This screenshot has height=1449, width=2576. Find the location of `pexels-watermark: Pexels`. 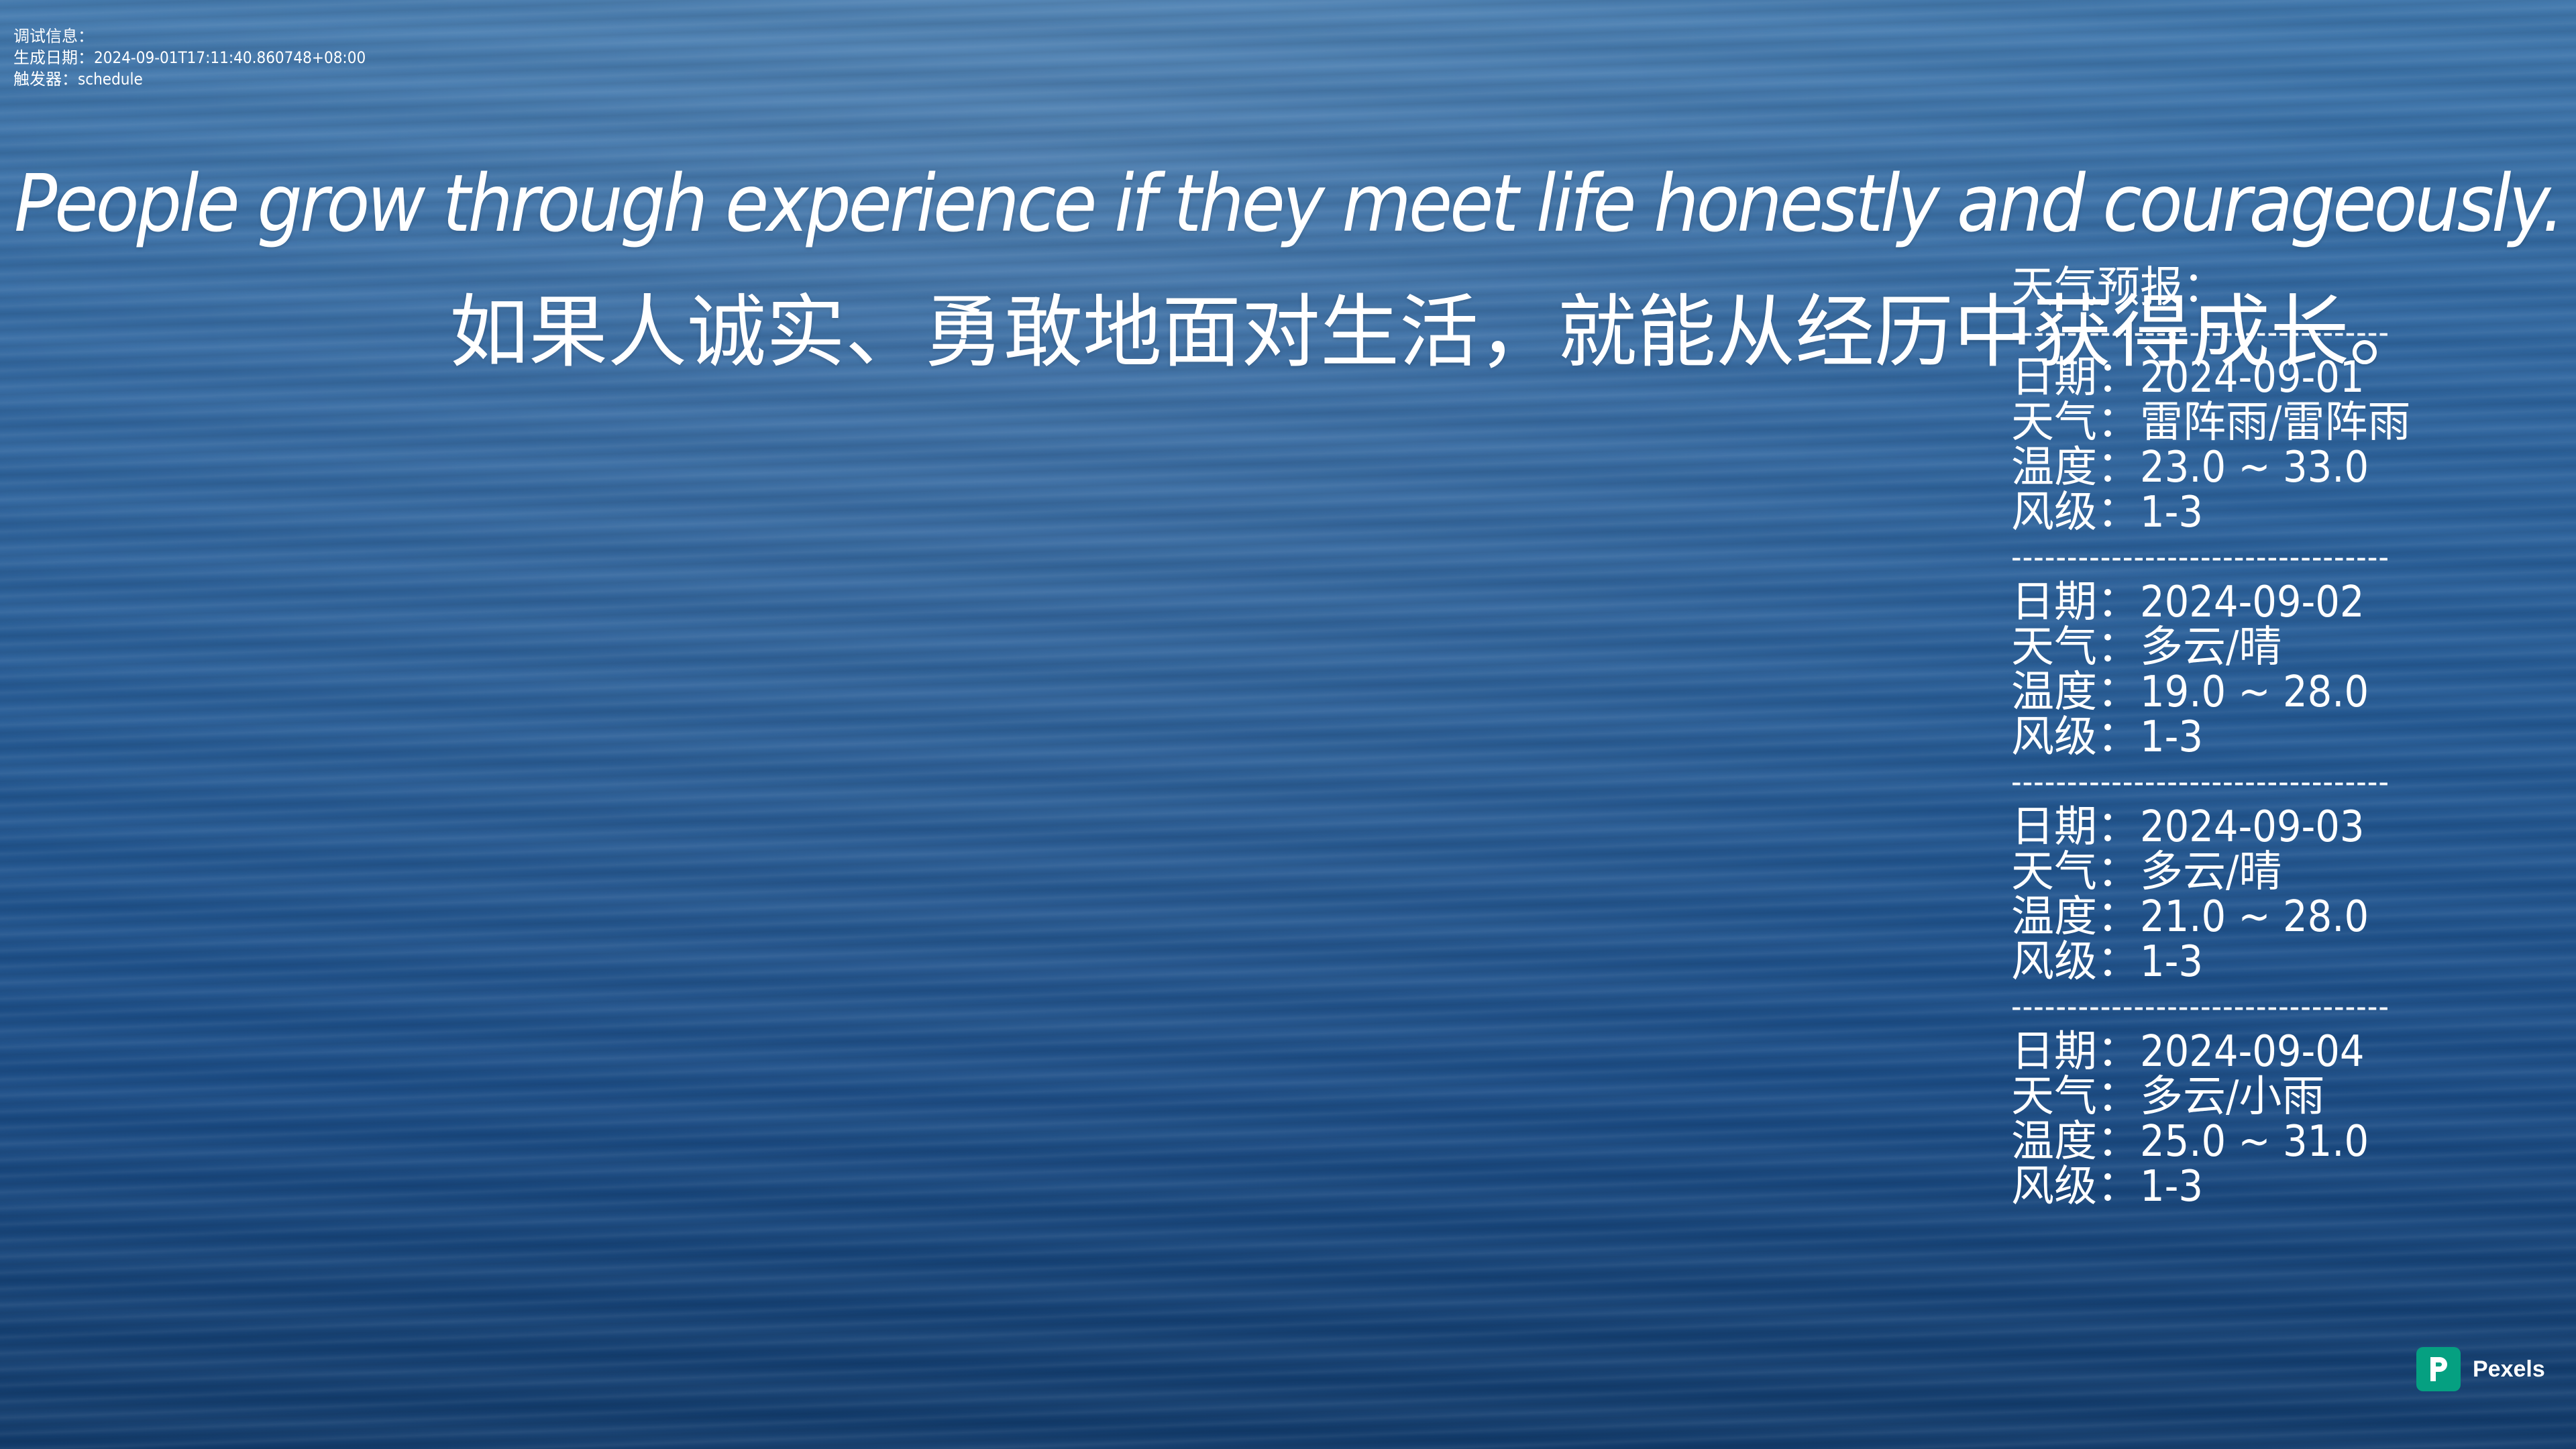

pexels-watermark: Pexels is located at coordinates (2480, 1369).